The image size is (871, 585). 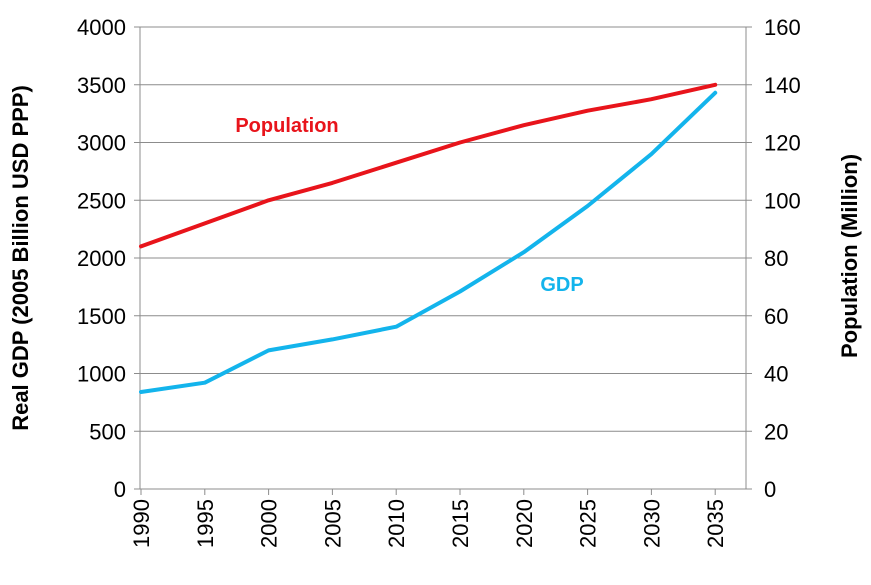 What do you see at coordinates (776, 316) in the screenshot?
I see `right-axis-tick-label: 60` at bounding box center [776, 316].